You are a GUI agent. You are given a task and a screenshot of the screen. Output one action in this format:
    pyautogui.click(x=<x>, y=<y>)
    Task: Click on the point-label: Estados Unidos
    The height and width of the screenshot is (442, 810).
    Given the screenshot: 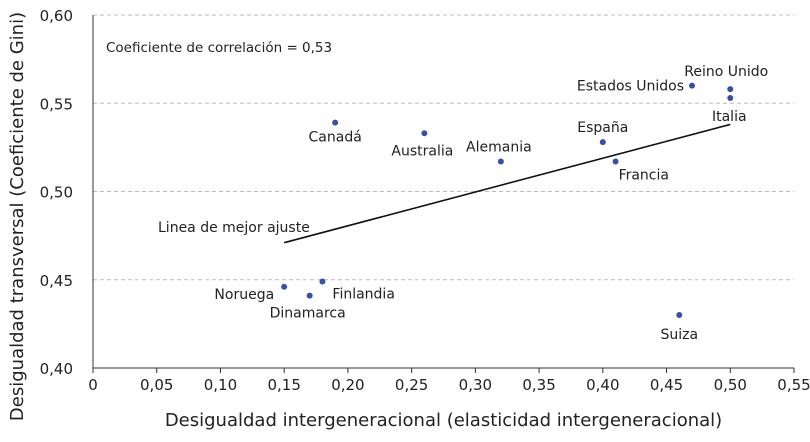 What is the action you would take?
    pyautogui.click(x=630, y=87)
    